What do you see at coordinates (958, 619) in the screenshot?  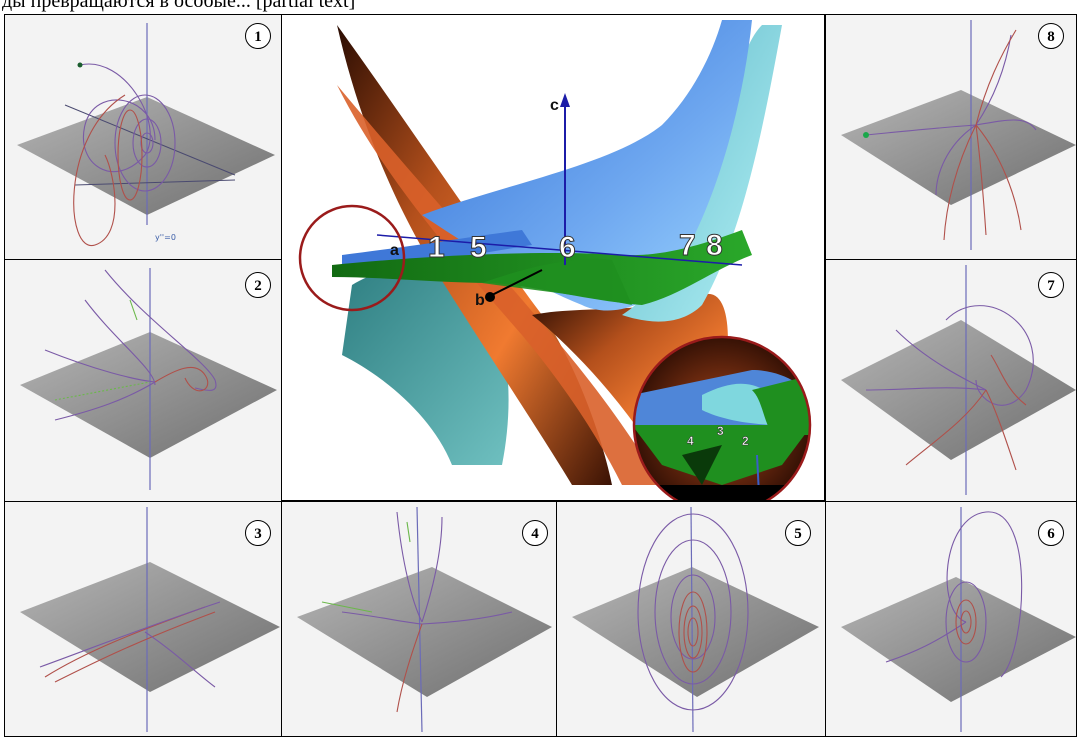 I see `phase-portrait-6-graphic` at bounding box center [958, 619].